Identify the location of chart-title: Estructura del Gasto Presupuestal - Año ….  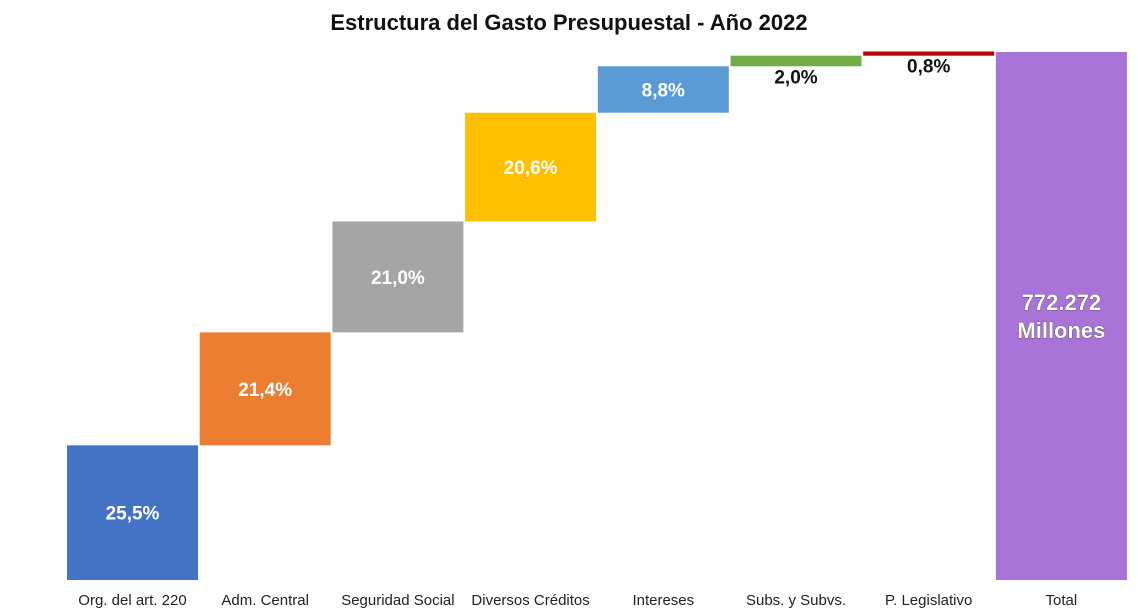
(568, 22).